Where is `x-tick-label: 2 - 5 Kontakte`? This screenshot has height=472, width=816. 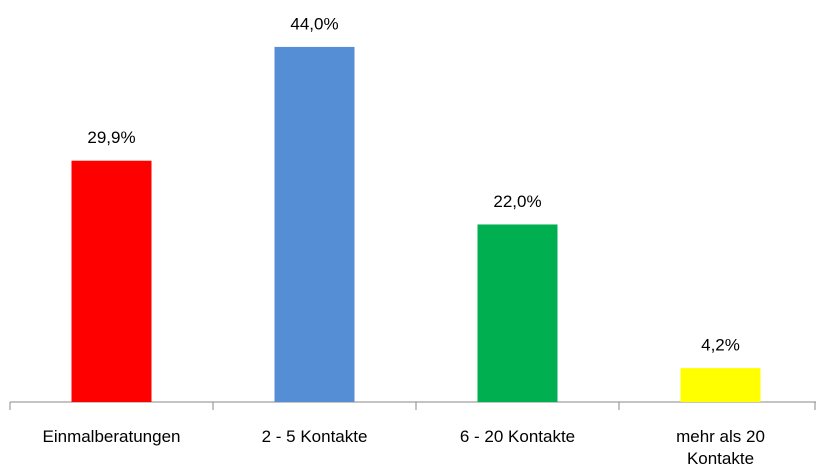
x-tick-label: 2 - 5 Kontakte is located at coordinates (314, 436).